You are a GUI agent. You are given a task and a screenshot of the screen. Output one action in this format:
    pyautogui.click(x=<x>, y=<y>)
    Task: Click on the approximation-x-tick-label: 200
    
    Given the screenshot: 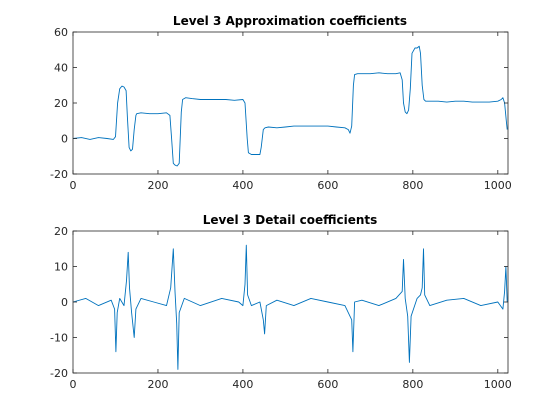 What is the action you would take?
    pyautogui.click(x=157, y=185)
    